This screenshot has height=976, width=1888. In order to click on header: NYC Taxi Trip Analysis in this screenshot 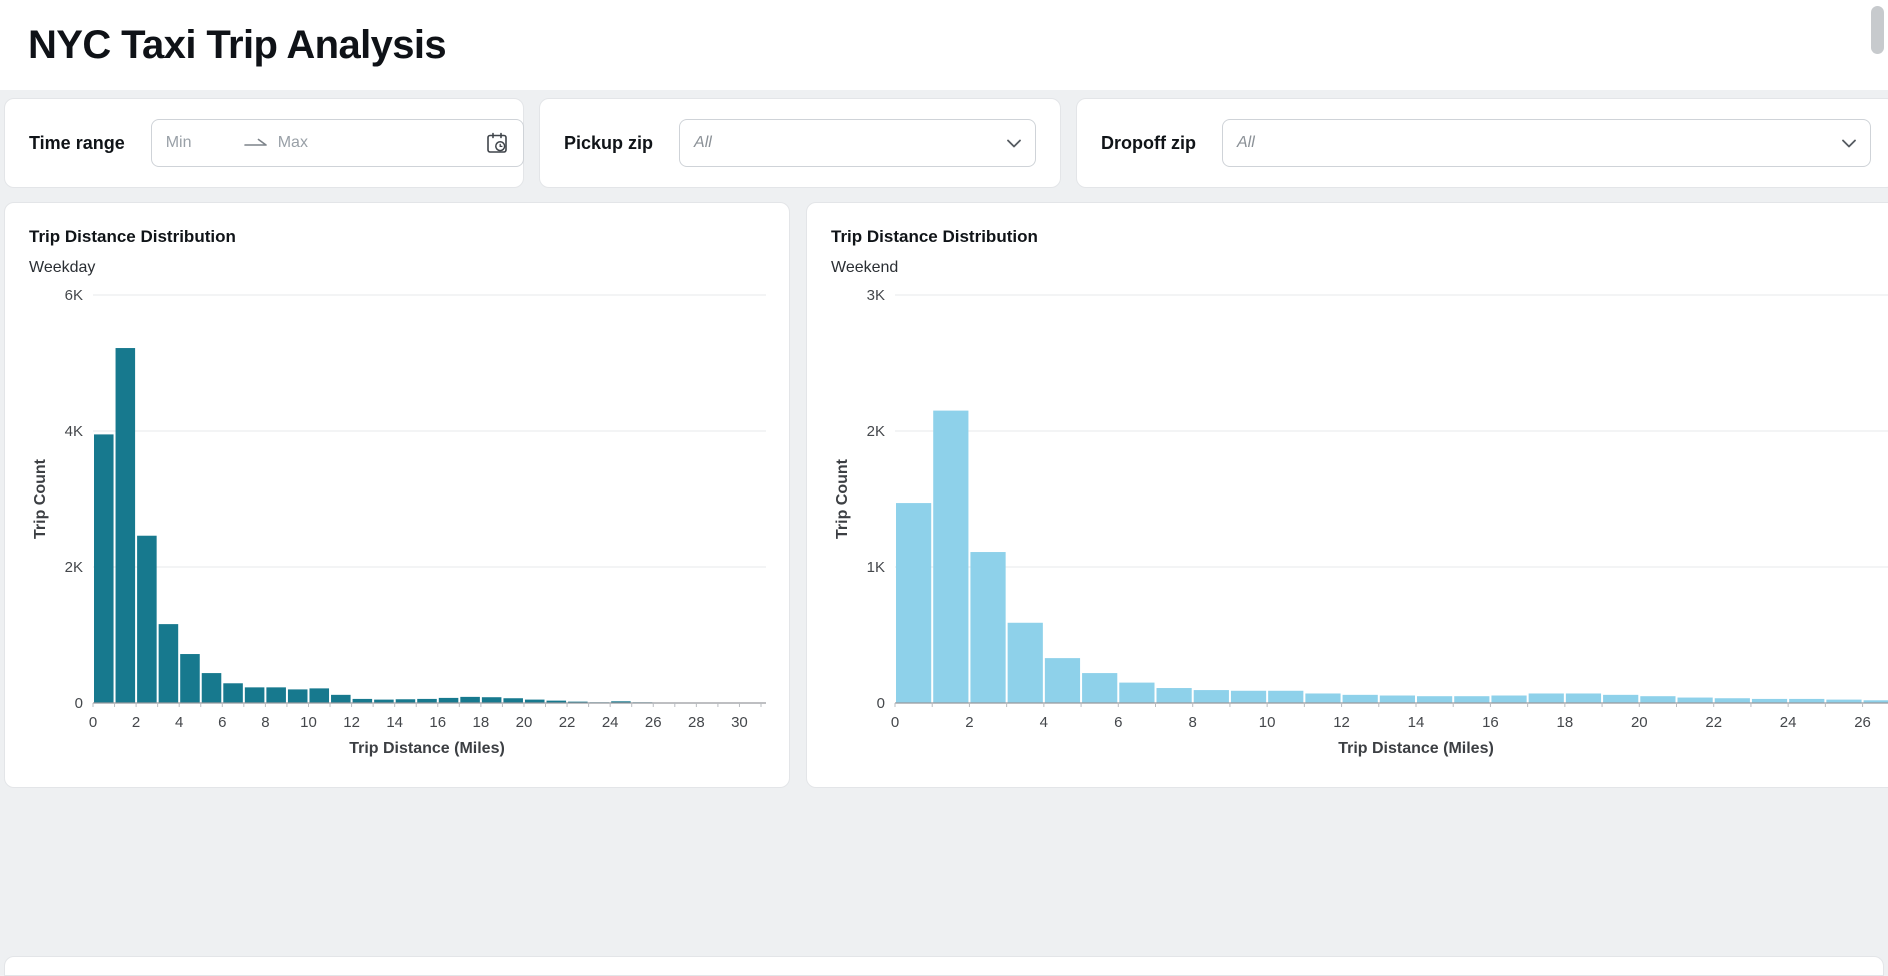, I will do `click(944, 45)`.